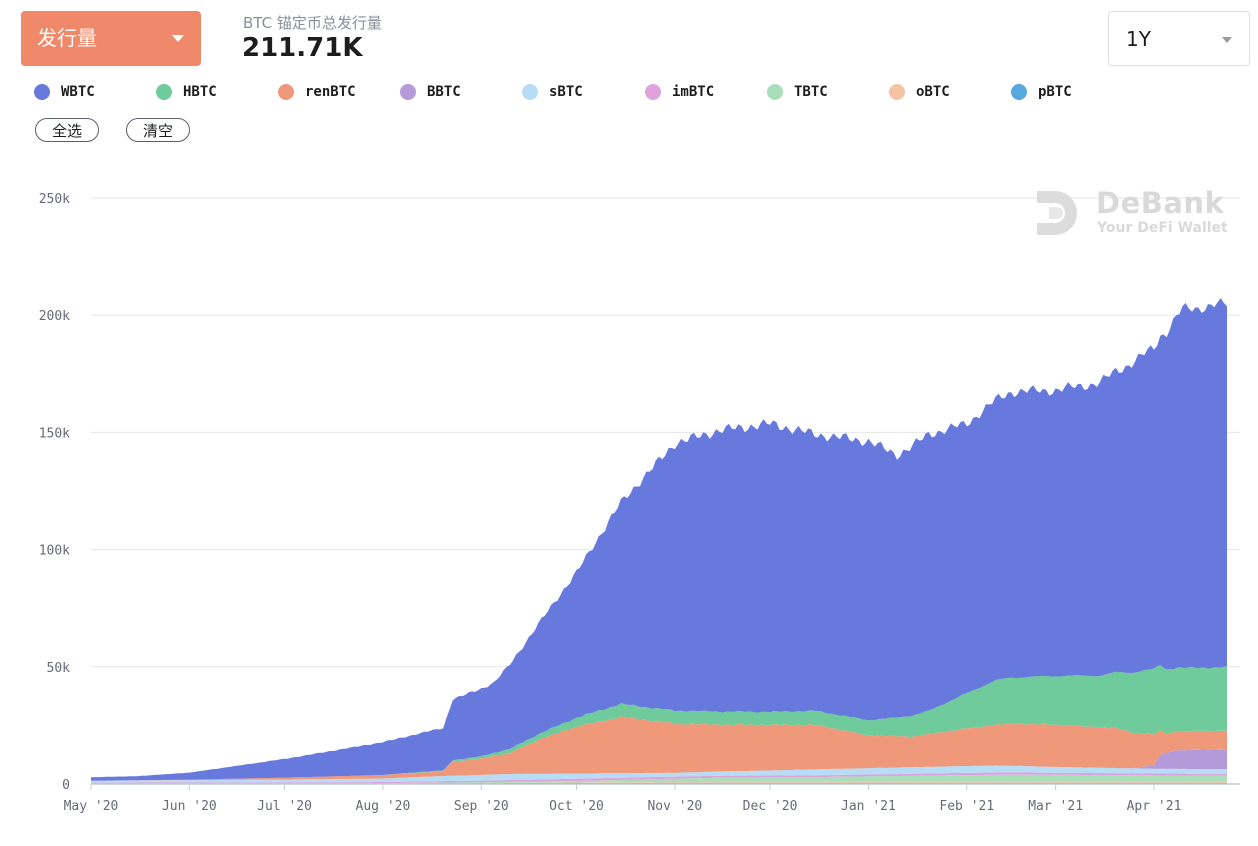  What do you see at coordinates (674, 806) in the screenshot?
I see `x-tick-label: Nov '20` at bounding box center [674, 806].